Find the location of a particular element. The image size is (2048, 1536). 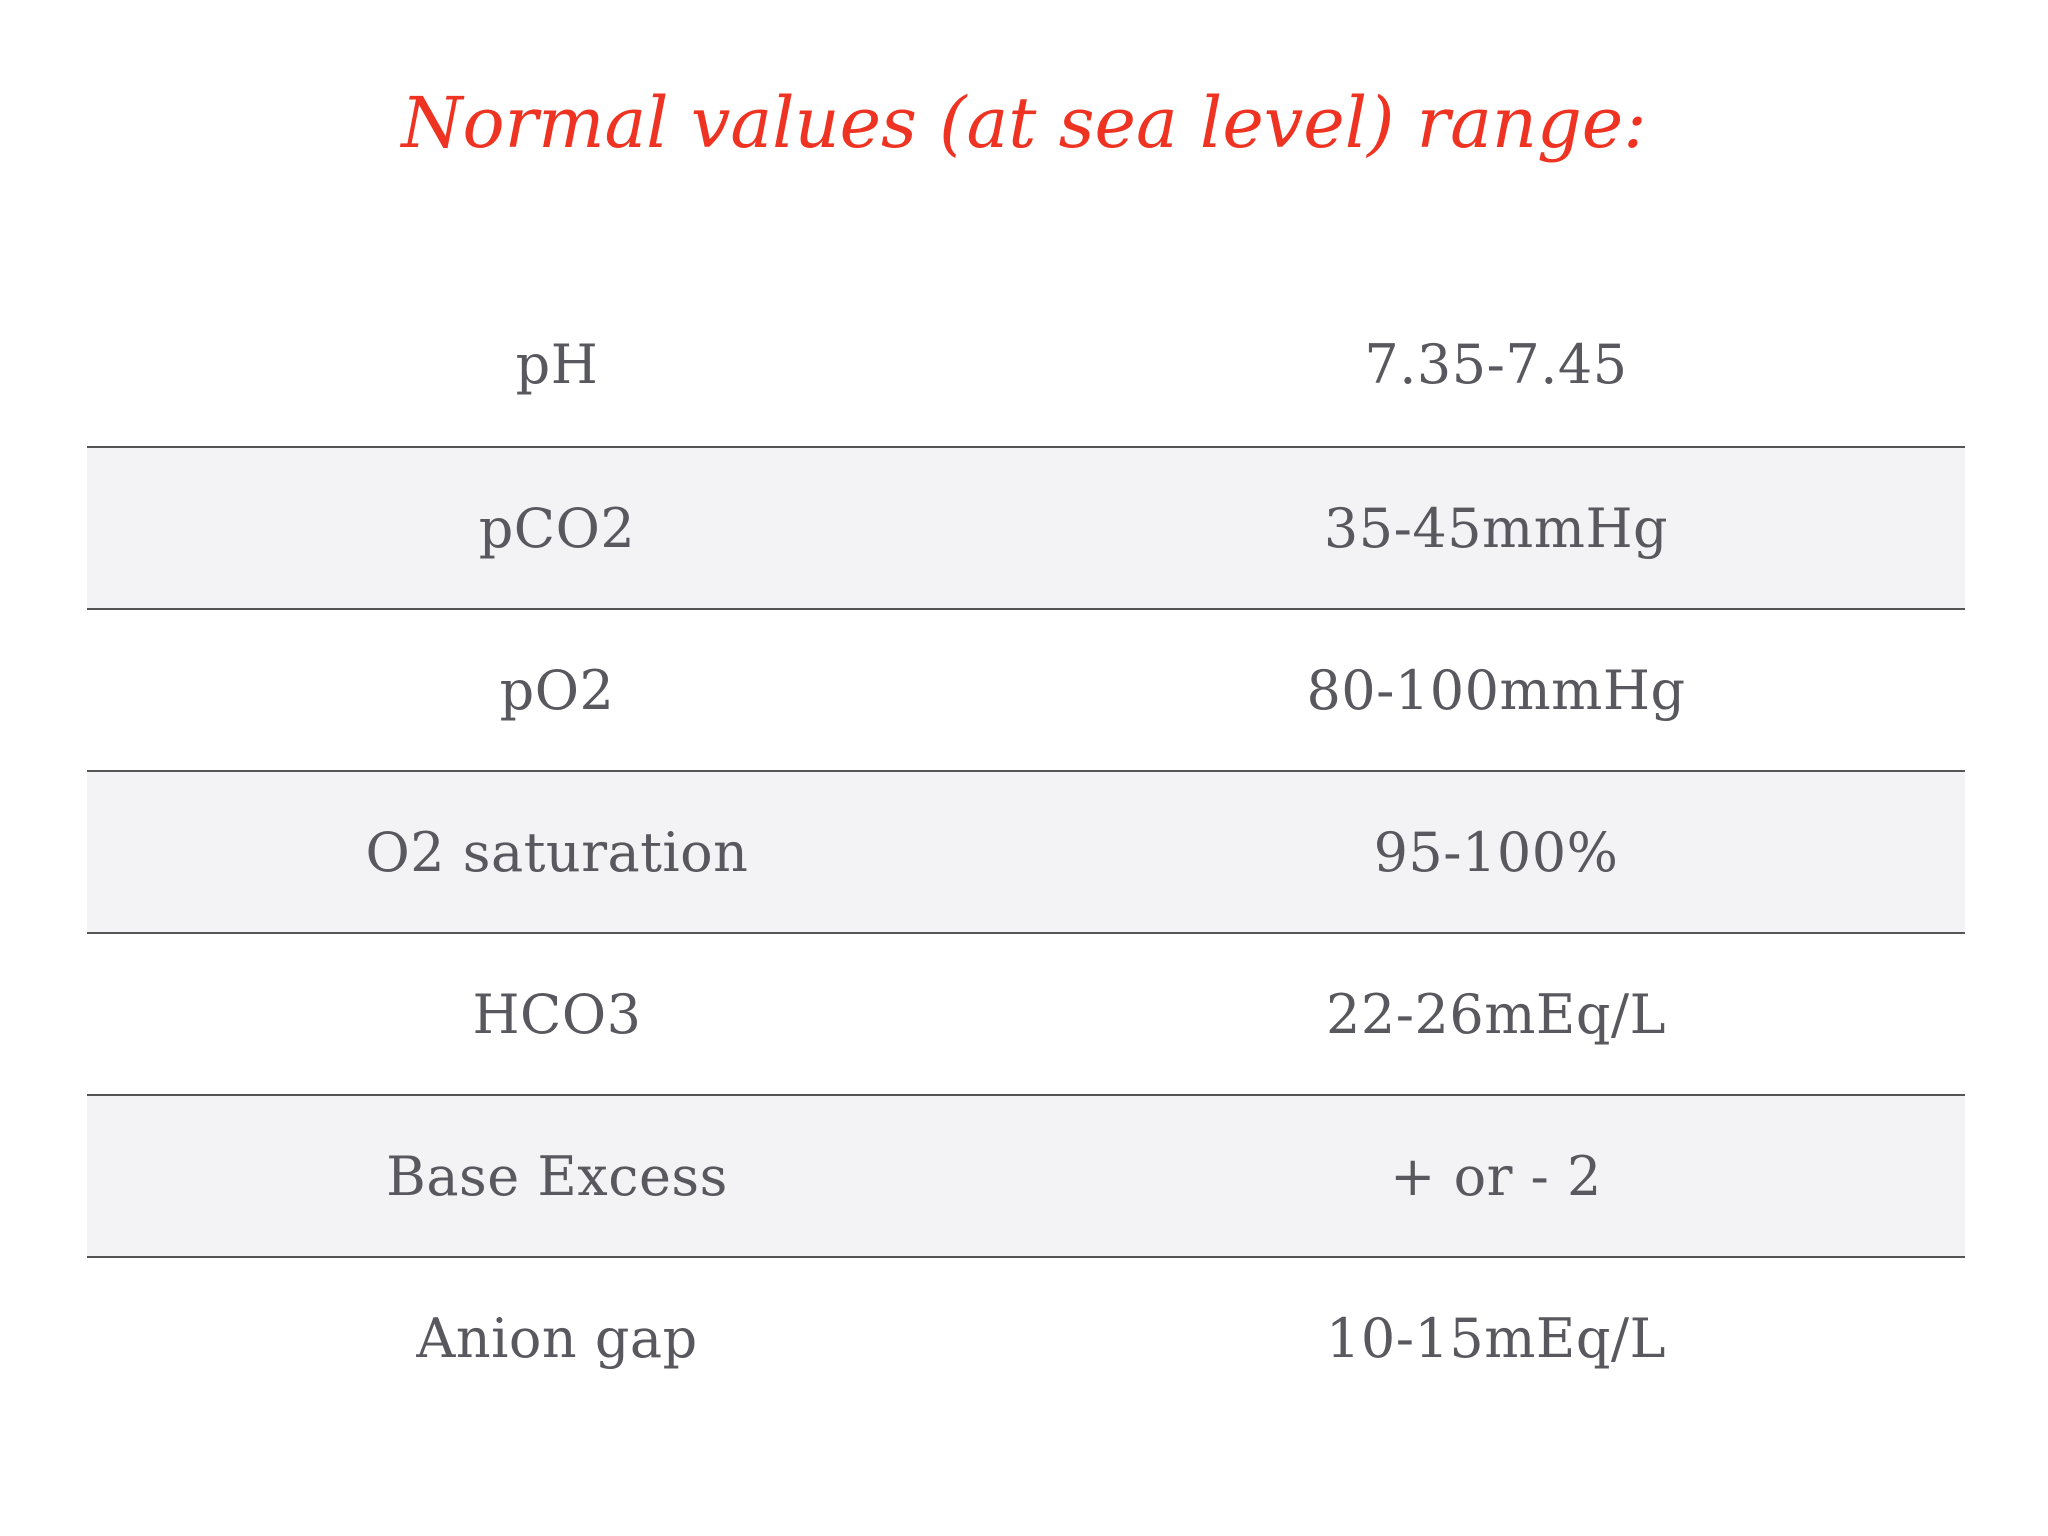

table-row: pH 7.35-7.45 is located at coordinates (1026, 364).